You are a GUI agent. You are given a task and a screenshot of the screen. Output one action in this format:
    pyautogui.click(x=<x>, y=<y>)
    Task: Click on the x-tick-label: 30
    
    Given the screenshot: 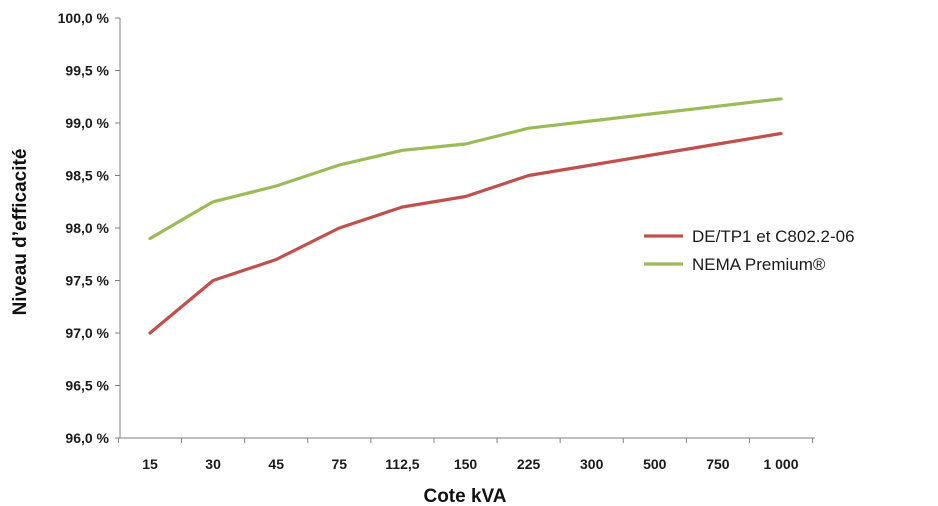 What is the action you would take?
    pyautogui.click(x=213, y=464)
    